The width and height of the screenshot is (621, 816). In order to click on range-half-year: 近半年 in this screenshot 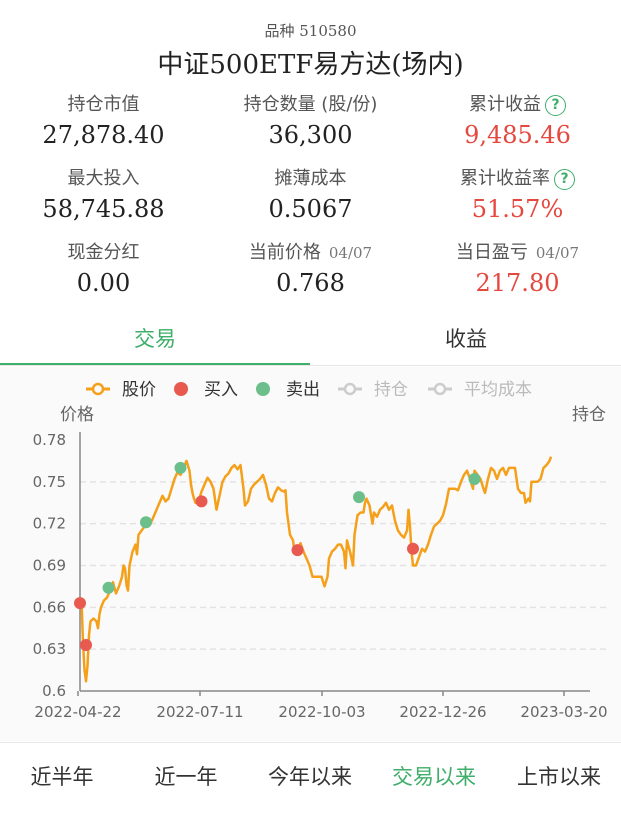, I will do `click(62, 777)`.